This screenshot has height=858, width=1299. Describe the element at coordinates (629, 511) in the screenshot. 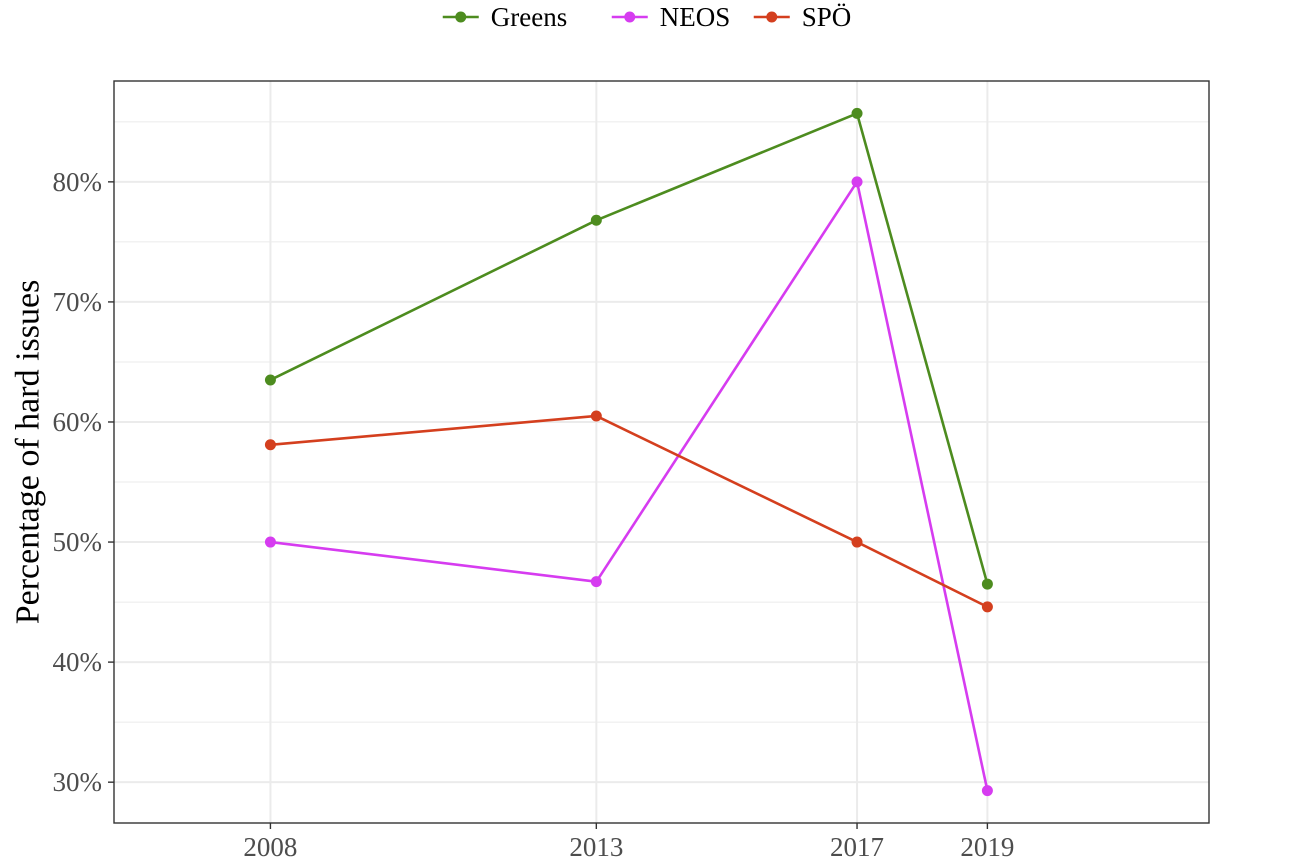

I see `series-line` at that location.